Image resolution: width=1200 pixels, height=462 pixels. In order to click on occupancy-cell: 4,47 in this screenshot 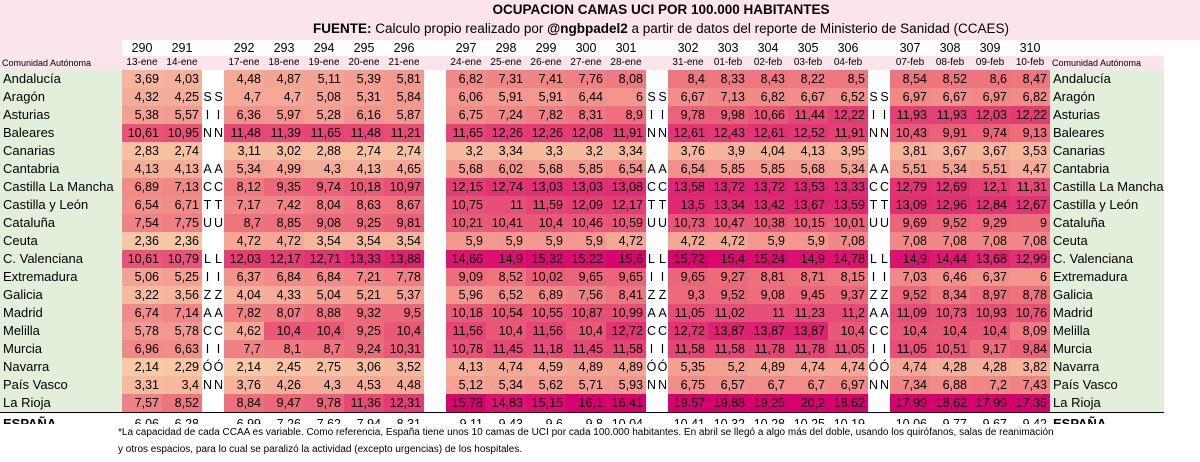, I will do `click(1030, 169)`.